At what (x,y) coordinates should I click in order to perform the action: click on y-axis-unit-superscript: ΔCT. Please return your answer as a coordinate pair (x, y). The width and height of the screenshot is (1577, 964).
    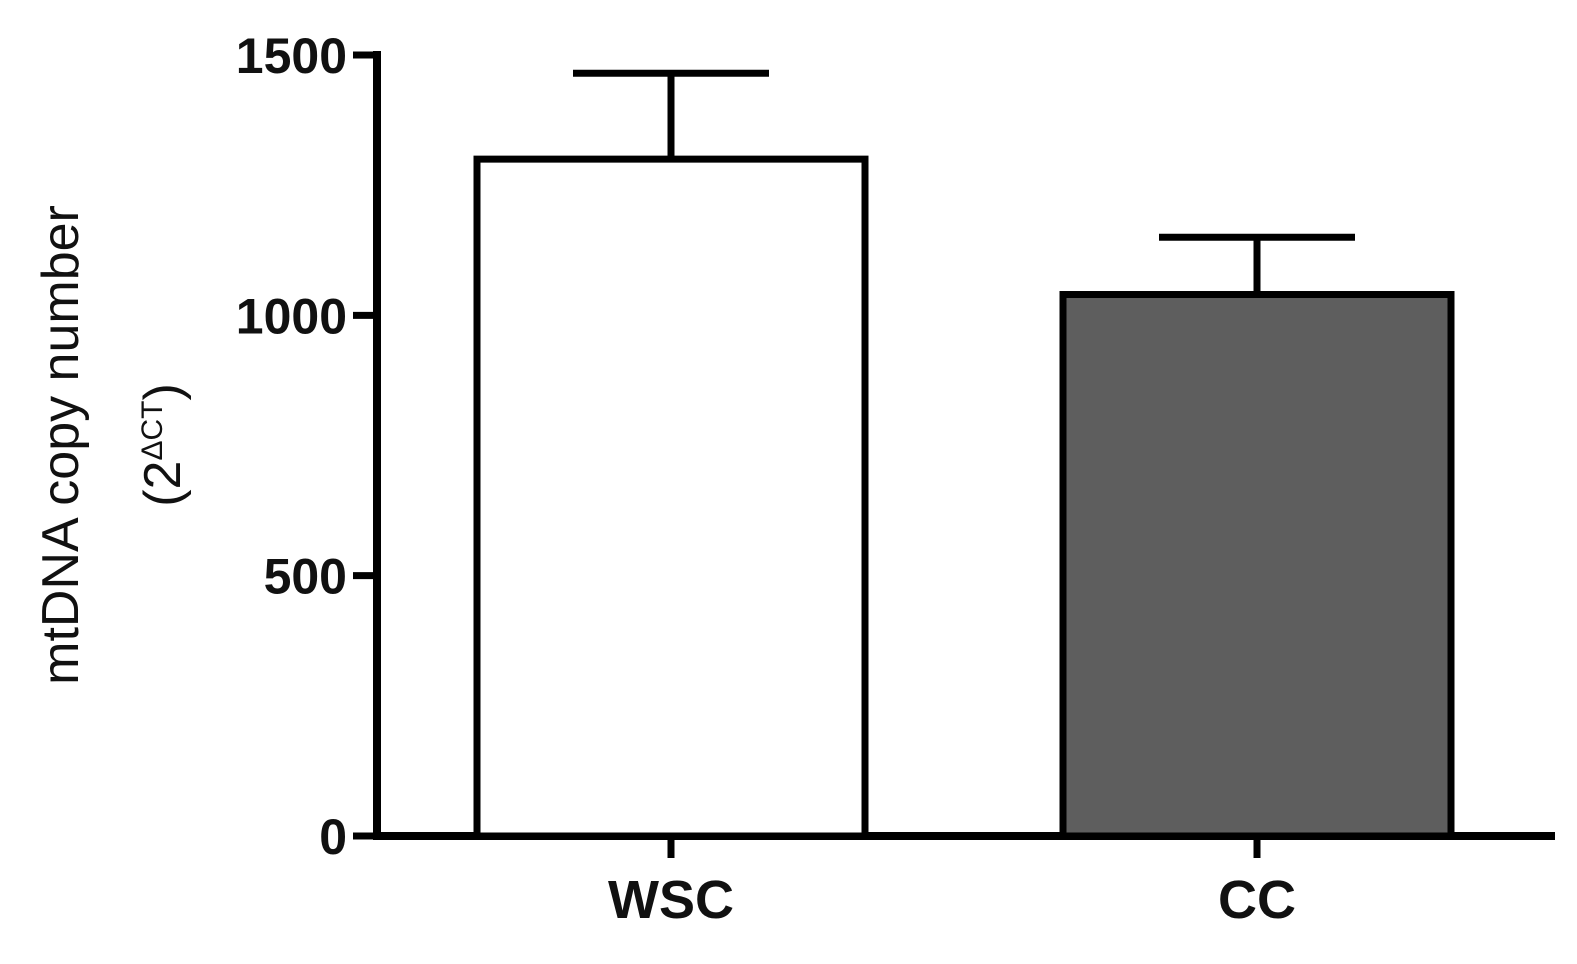
    Looking at the image, I should click on (152, 431).